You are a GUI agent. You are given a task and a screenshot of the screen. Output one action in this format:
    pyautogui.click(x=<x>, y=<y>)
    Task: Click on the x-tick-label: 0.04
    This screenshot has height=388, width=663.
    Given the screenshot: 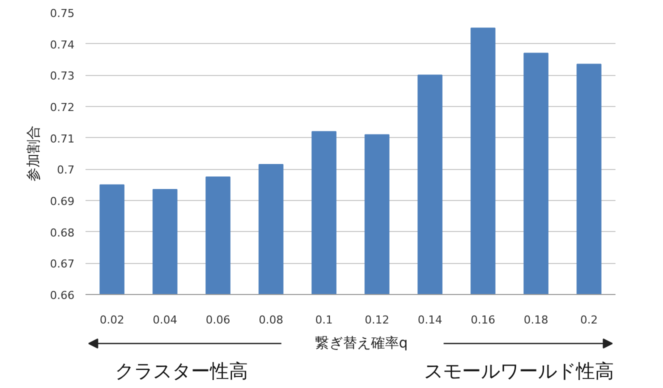 What is the action you would take?
    pyautogui.click(x=165, y=320)
    